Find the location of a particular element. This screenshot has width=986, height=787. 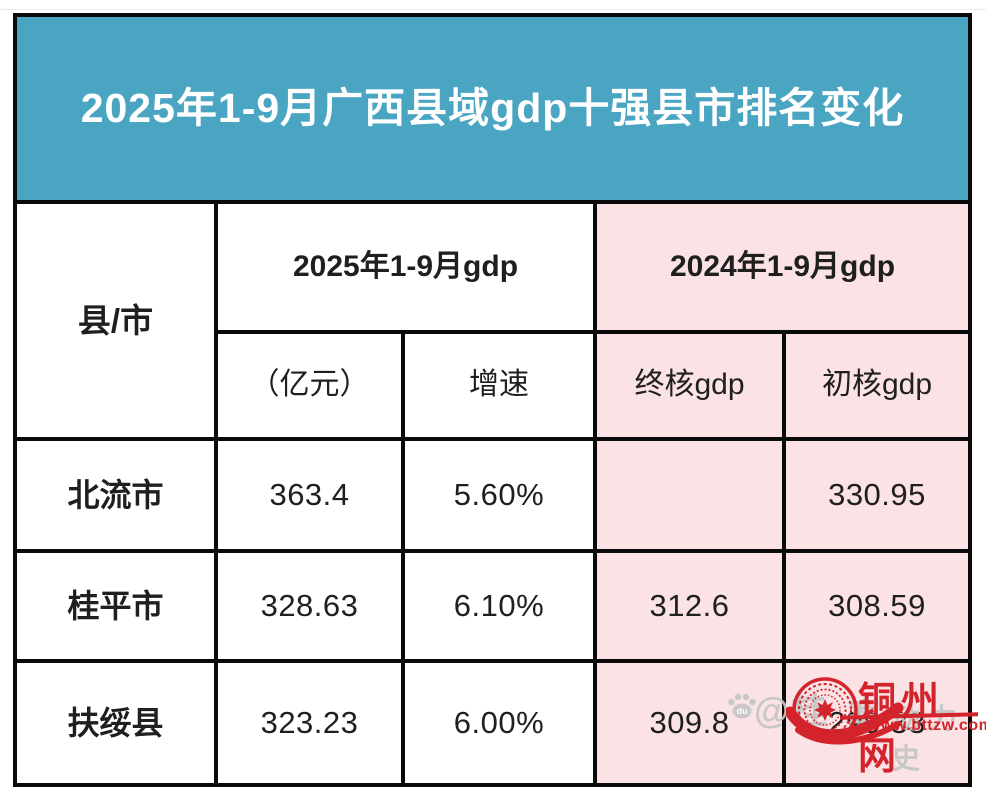

header-growth: 增速 is located at coordinates (499, 385).